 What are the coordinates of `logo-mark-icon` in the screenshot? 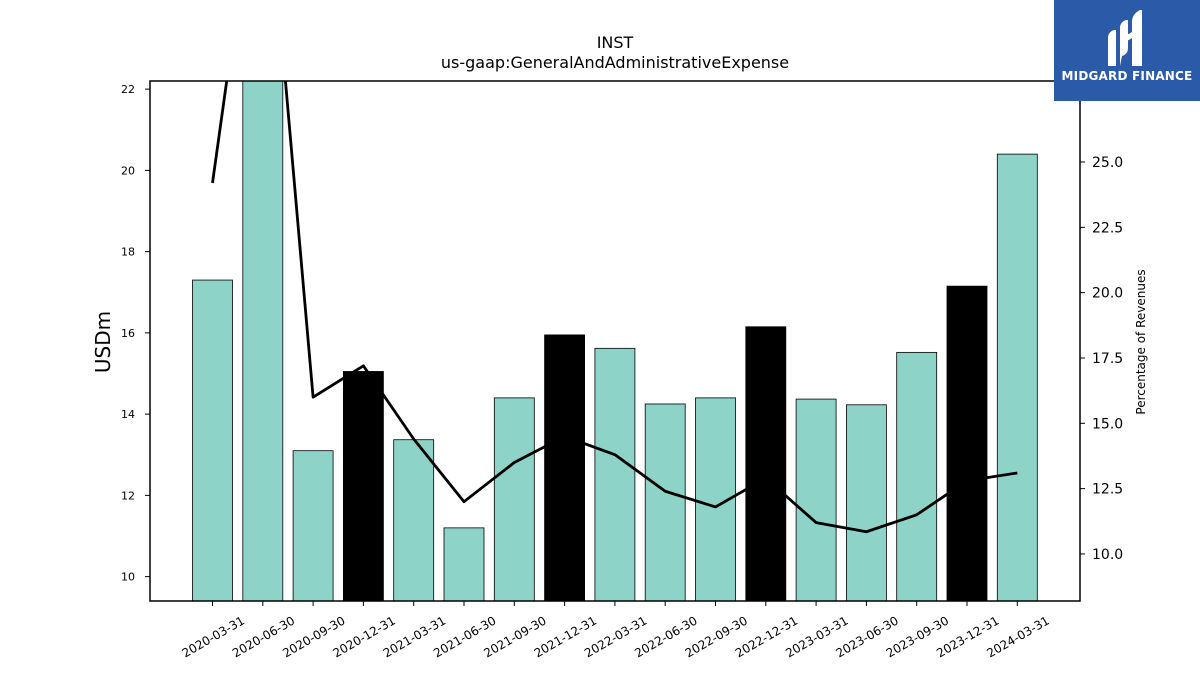 It's located at (1125, 38).